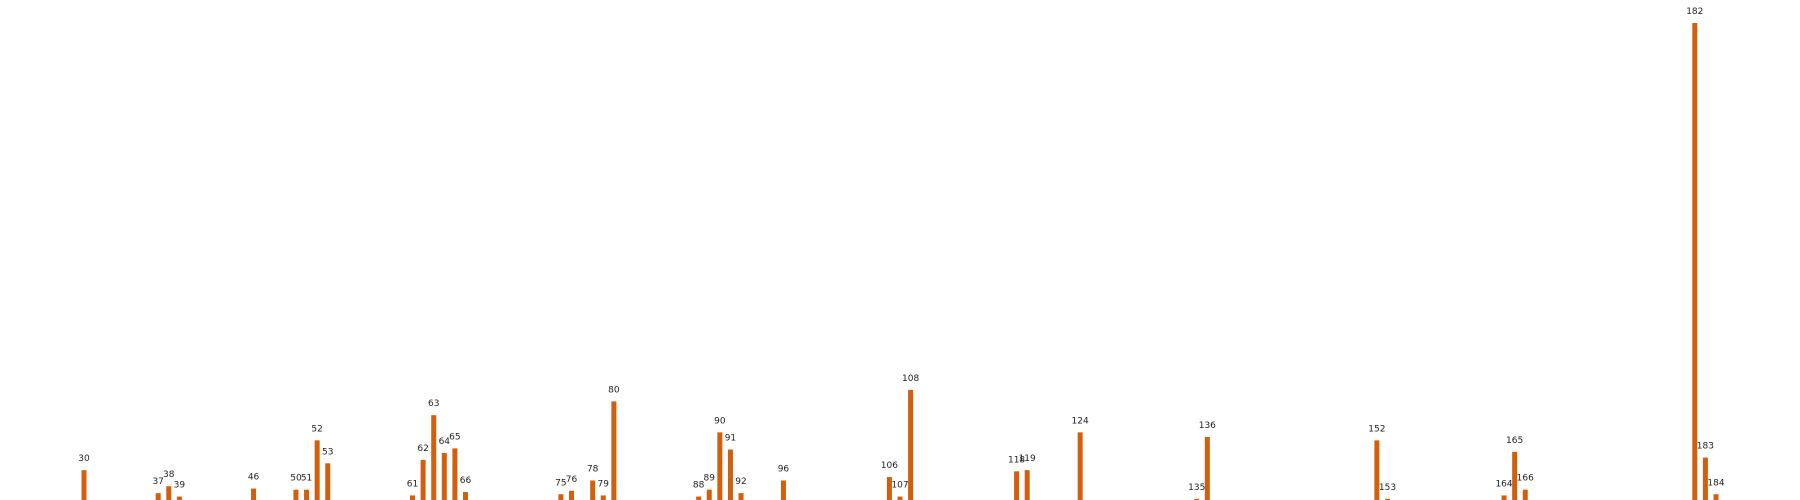 This screenshot has height=500, width=1800. What do you see at coordinates (157, 482) in the screenshot?
I see `bar-label: 37` at bounding box center [157, 482].